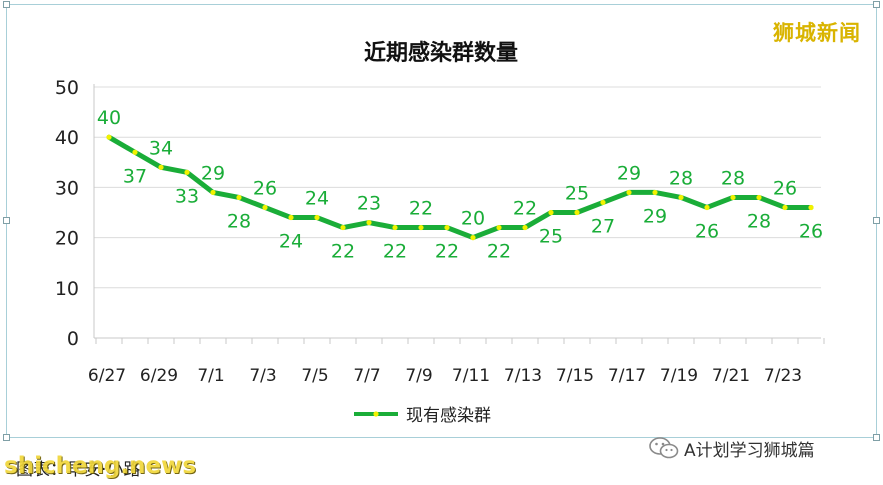 This screenshot has width=883, height=485. I want to click on x-tick-label: 7/15, so click(575, 376).